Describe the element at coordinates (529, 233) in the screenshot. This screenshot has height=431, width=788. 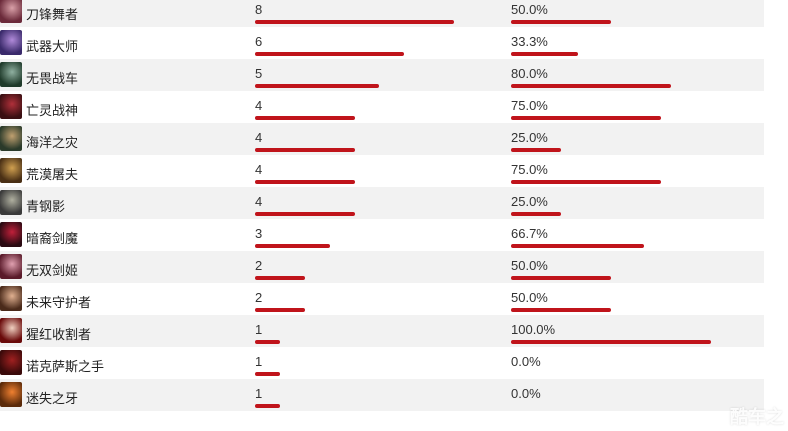
I see `win-rate: 66.7%` at that location.